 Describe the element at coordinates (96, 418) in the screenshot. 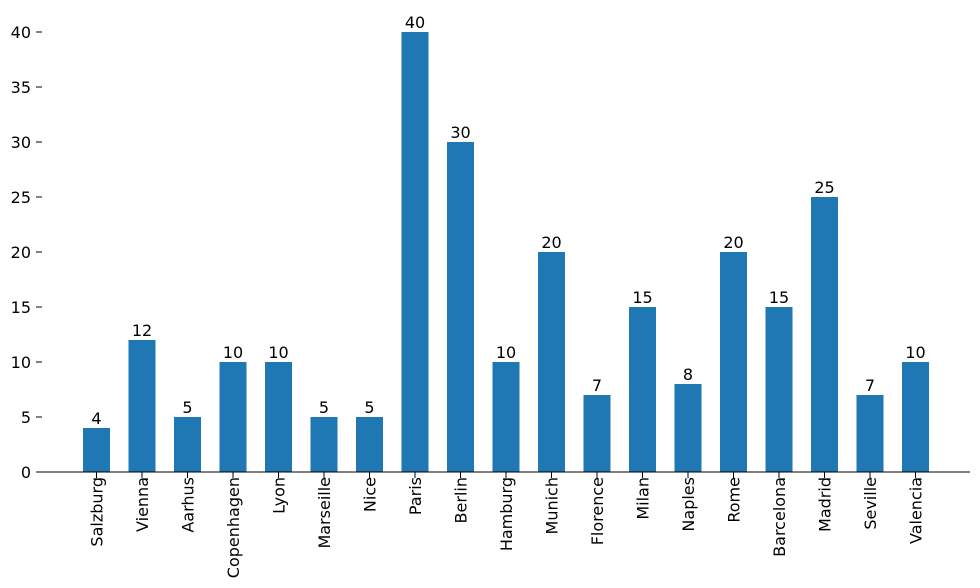

I see `bar-value-label: 4` at that location.